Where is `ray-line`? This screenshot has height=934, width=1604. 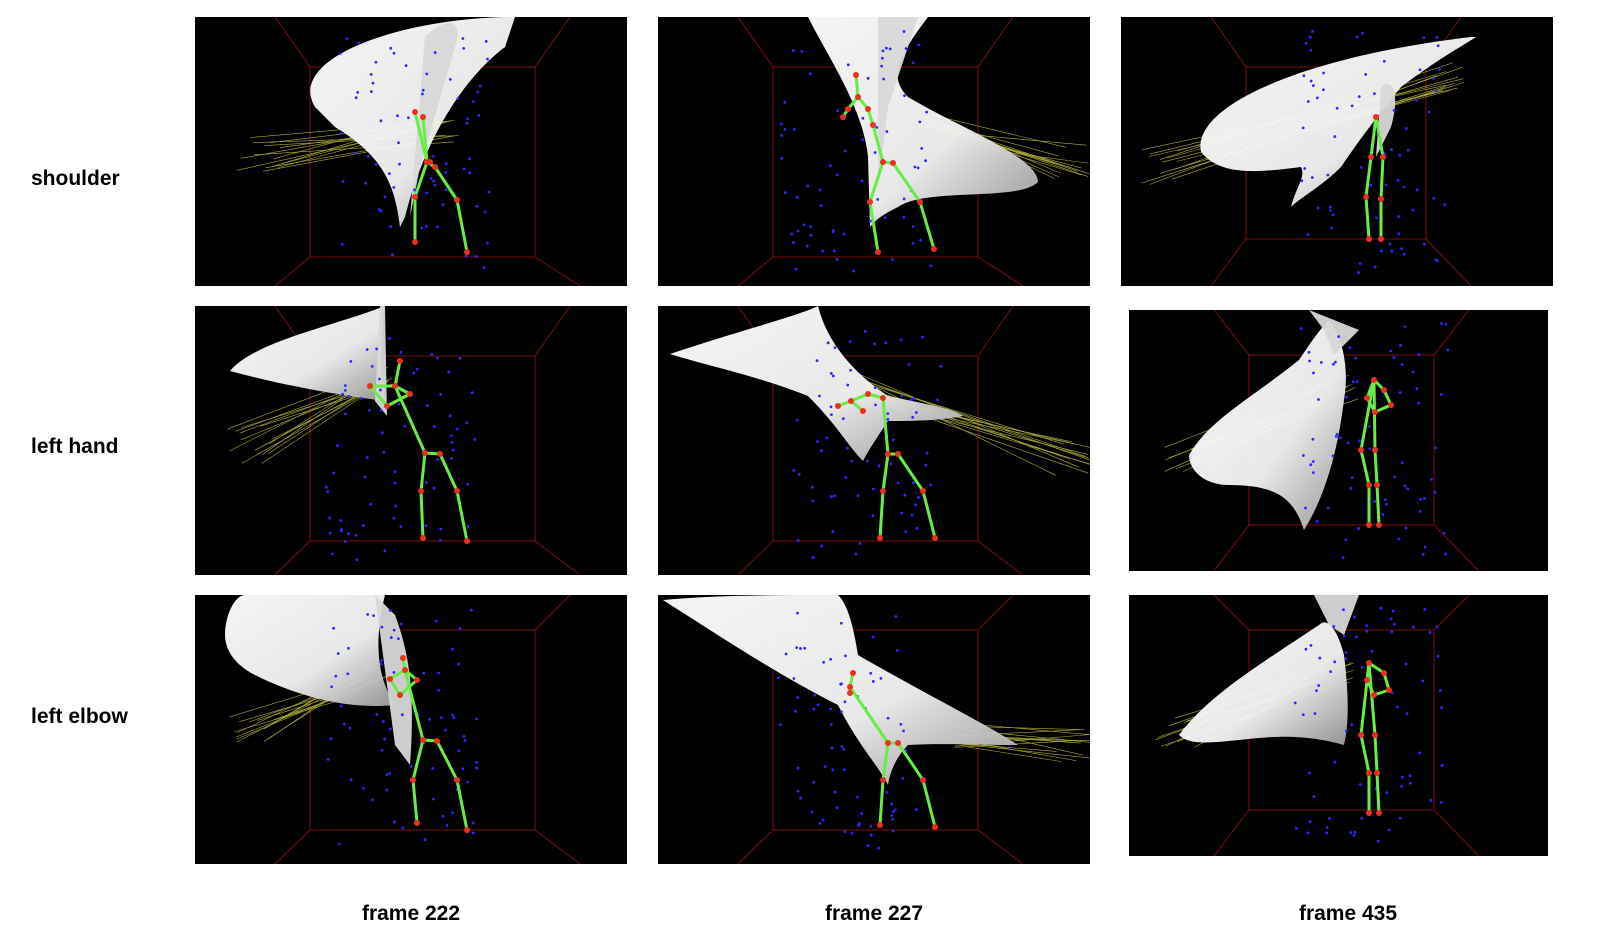 ray-line is located at coordinates (969, 420).